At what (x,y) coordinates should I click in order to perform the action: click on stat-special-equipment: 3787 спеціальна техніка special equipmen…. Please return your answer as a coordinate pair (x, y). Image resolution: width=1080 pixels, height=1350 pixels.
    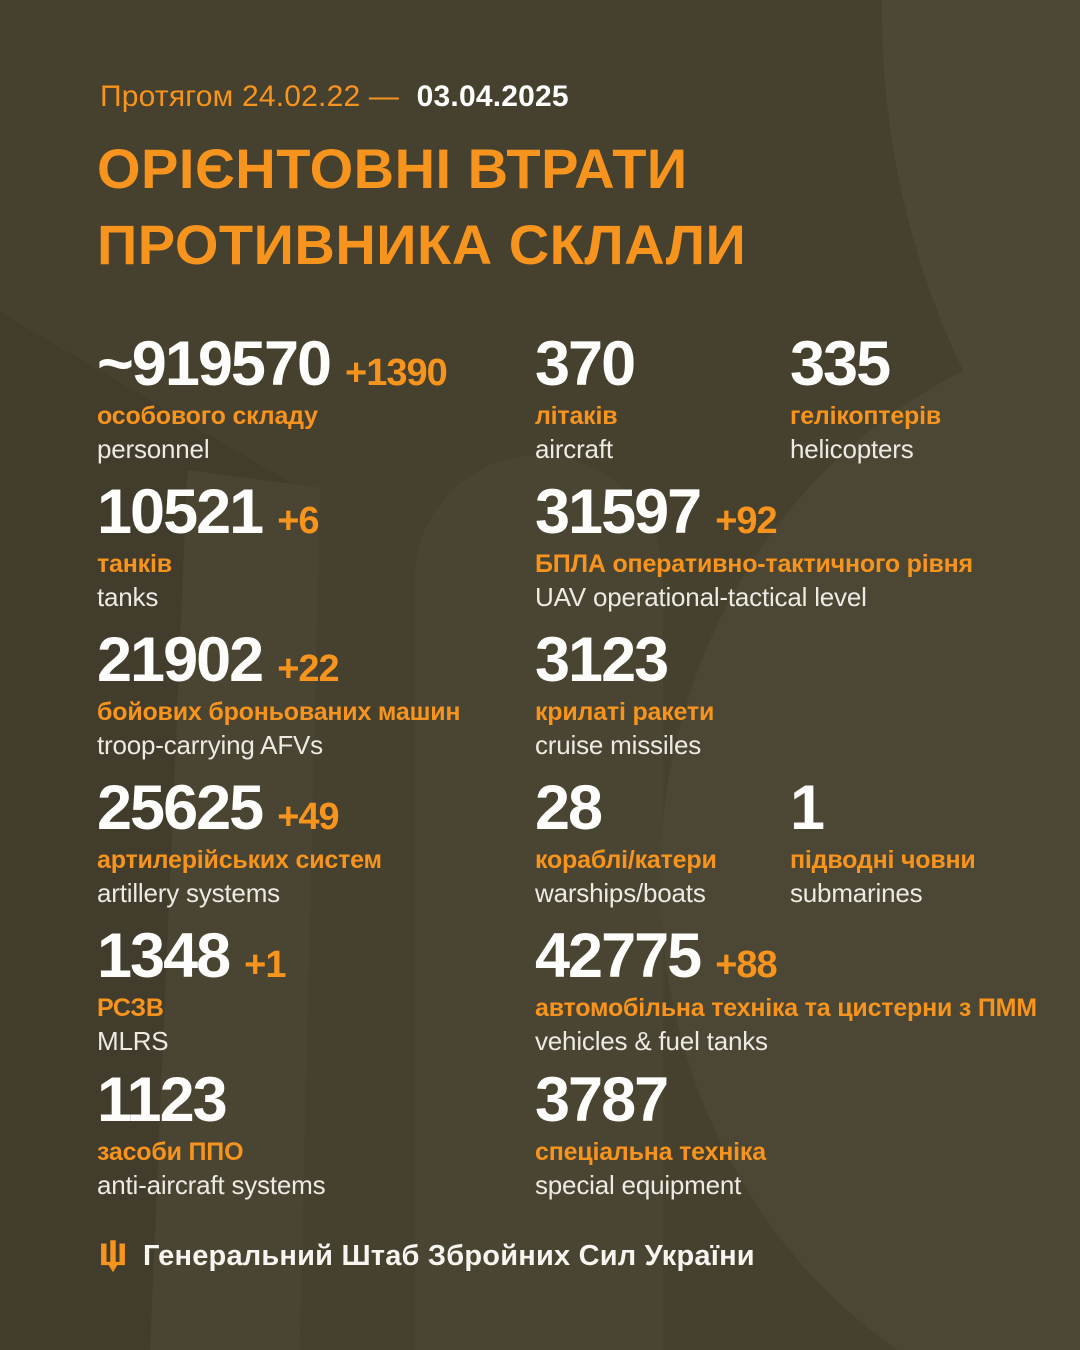
    Looking at the image, I should click on (650, 1135).